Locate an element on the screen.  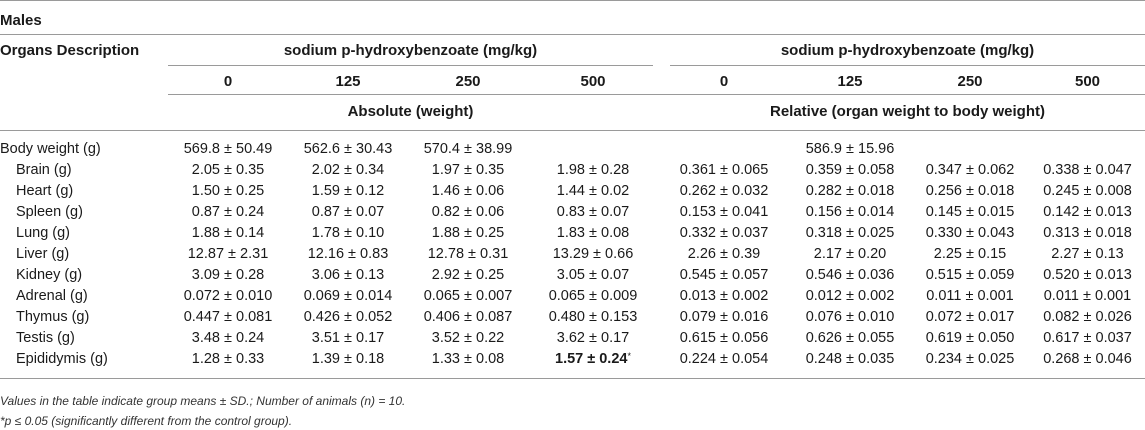
table-cell: 2.05 ± 0.35 is located at coordinates (228, 170).